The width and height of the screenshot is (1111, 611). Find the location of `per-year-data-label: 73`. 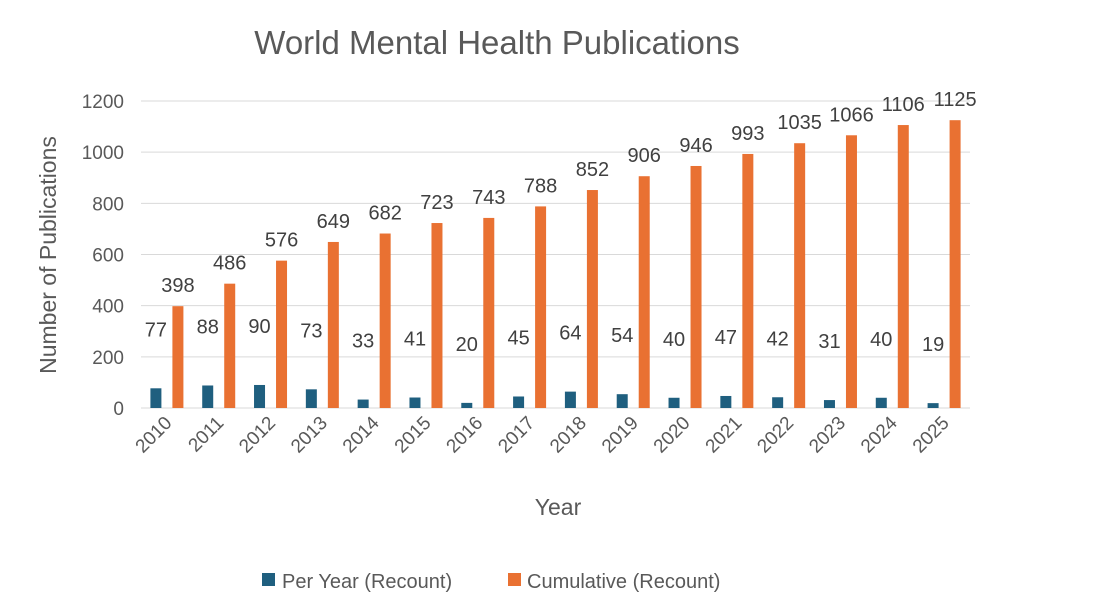

per-year-data-label: 73 is located at coordinates (311, 331).